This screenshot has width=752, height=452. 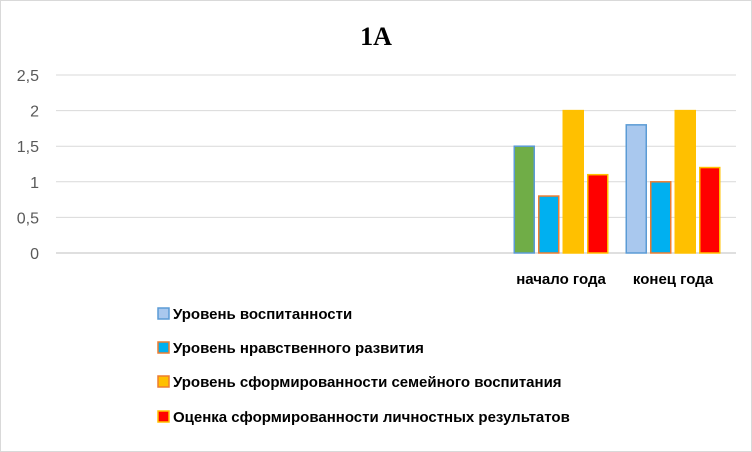 I want to click on y-tick-label: 2,5, so click(x=28, y=76).